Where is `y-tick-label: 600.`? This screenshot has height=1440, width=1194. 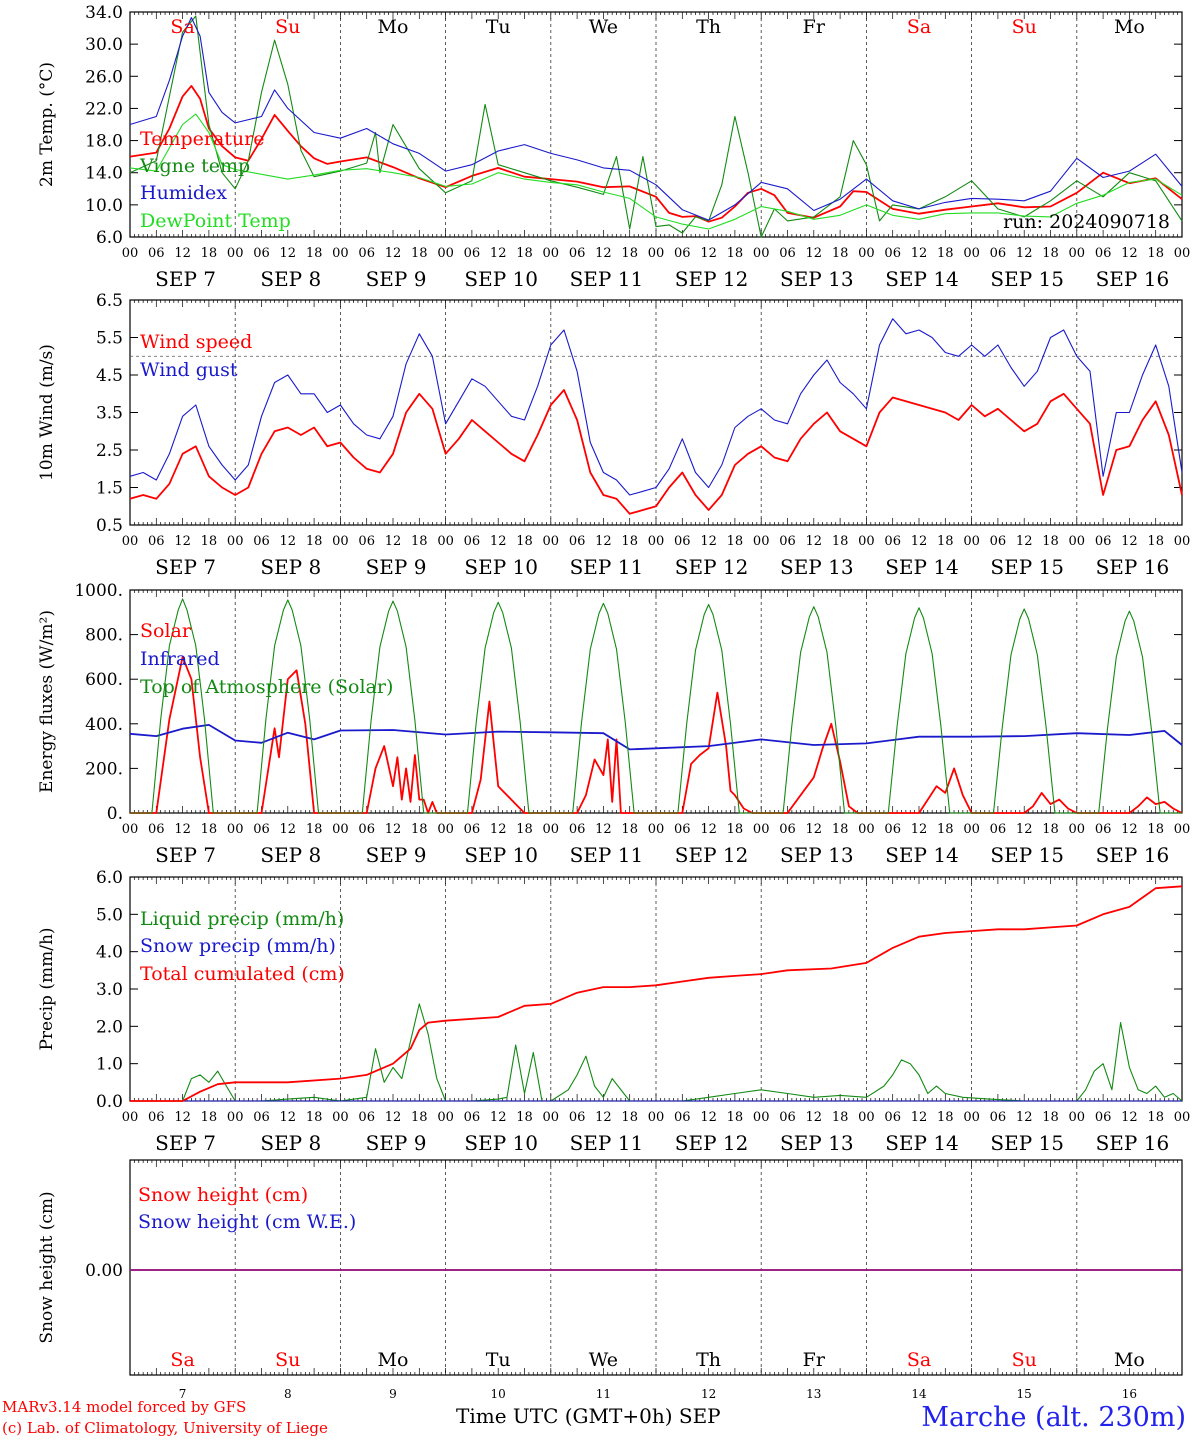 y-tick-label: 600. is located at coordinates (104, 680).